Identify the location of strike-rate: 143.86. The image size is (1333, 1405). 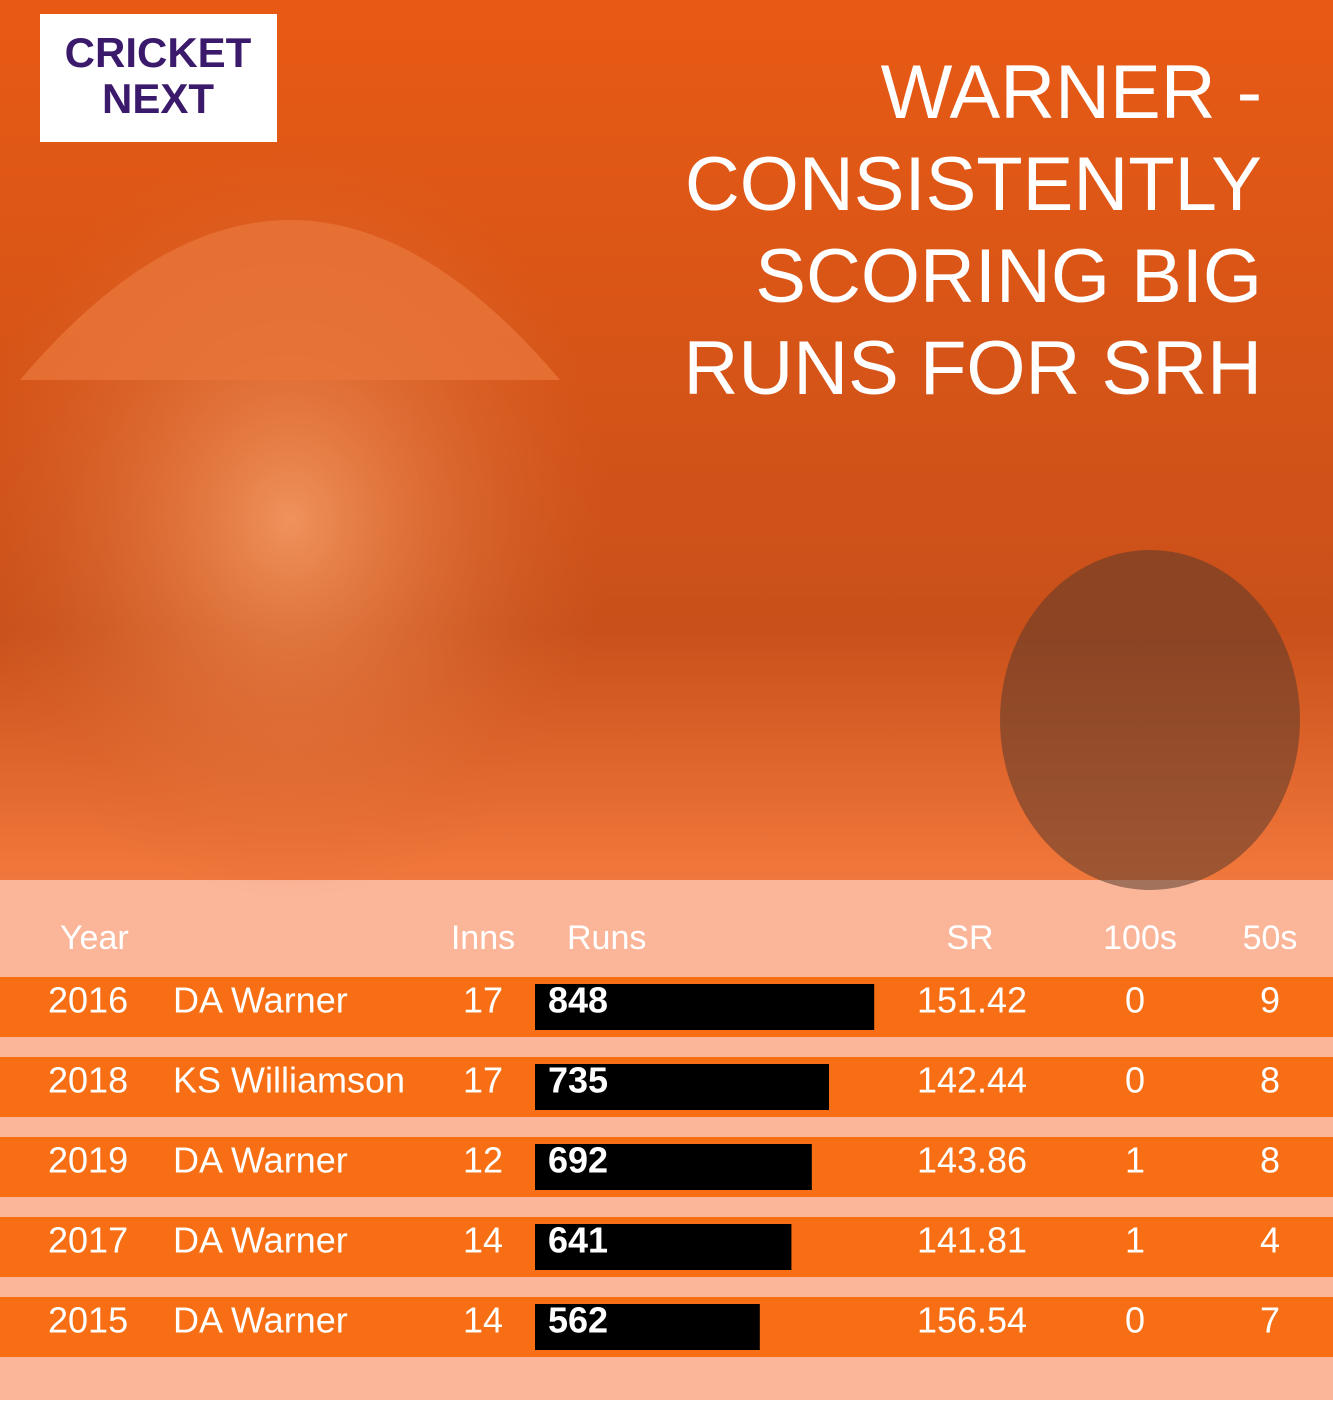
(972, 1160).